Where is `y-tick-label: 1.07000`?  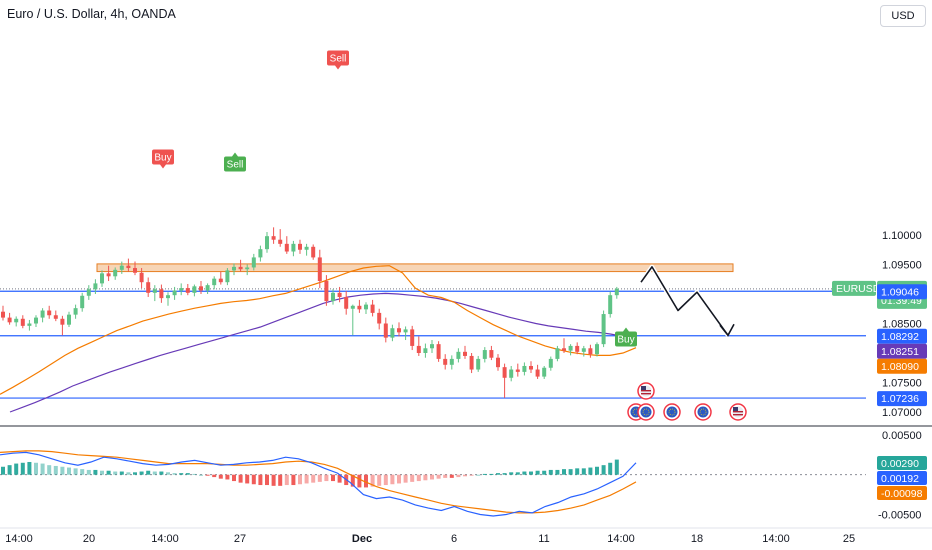
y-tick-label: 1.07000 is located at coordinates (902, 413).